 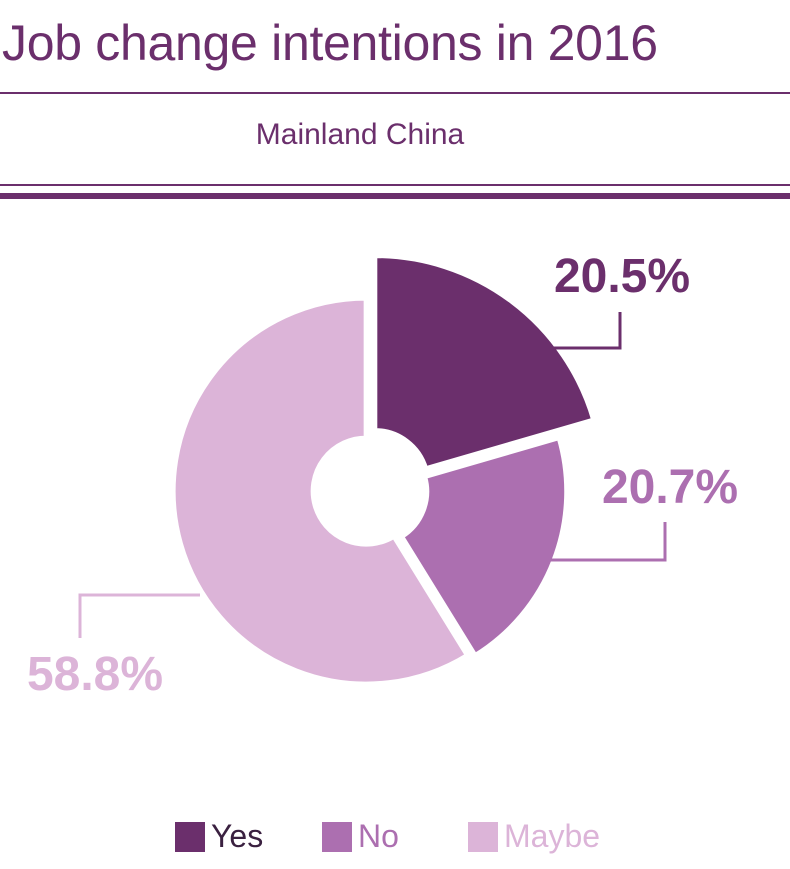 What do you see at coordinates (581, 331) in the screenshot?
I see `leader-line-yes` at bounding box center [581, 331].